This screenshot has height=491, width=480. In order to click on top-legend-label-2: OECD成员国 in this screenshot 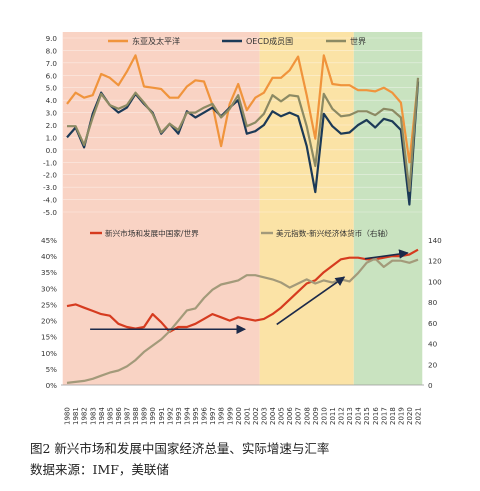, I will do `click(269, 41)`.